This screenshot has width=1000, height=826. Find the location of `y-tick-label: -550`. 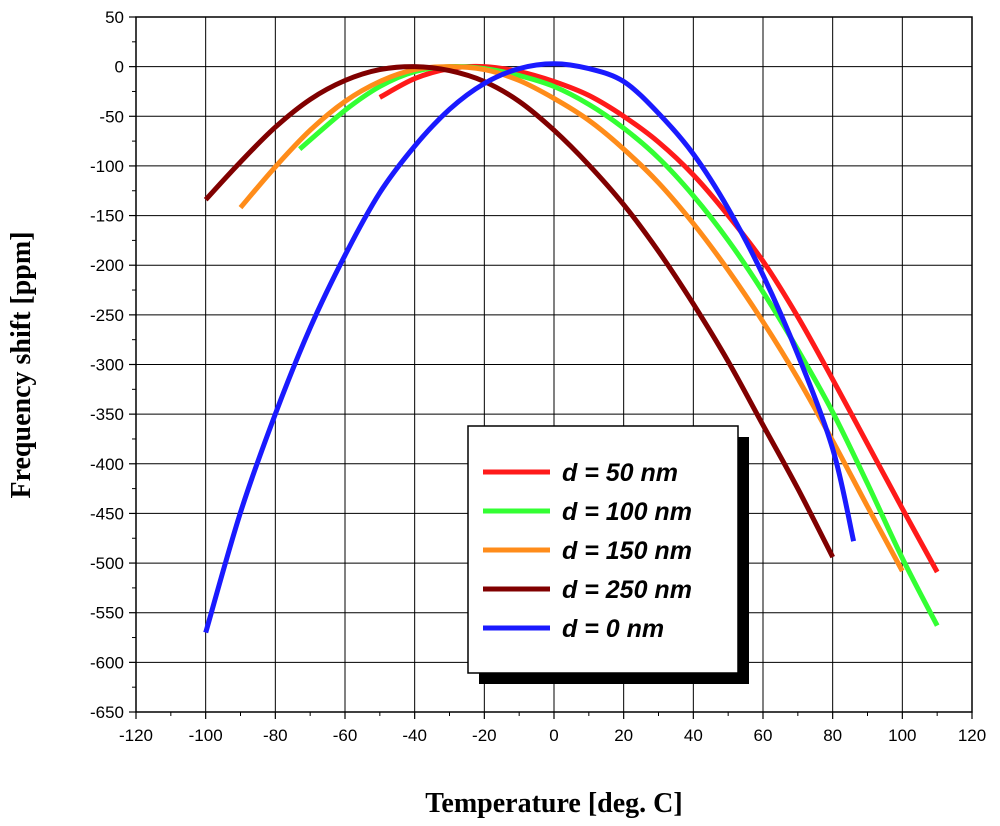

y-tick-label: -550 is located at coordinates (107, 613).